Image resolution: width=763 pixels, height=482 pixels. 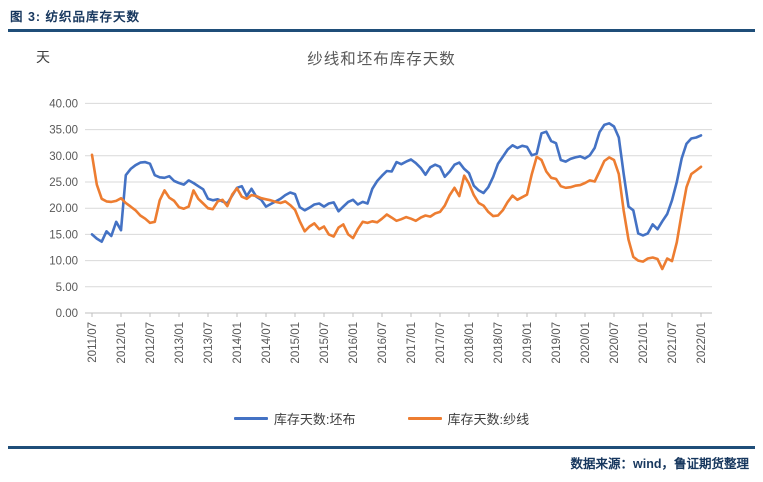 I want to click on x-axis-tick-label: 2013/01, so click(x=180, y=343).